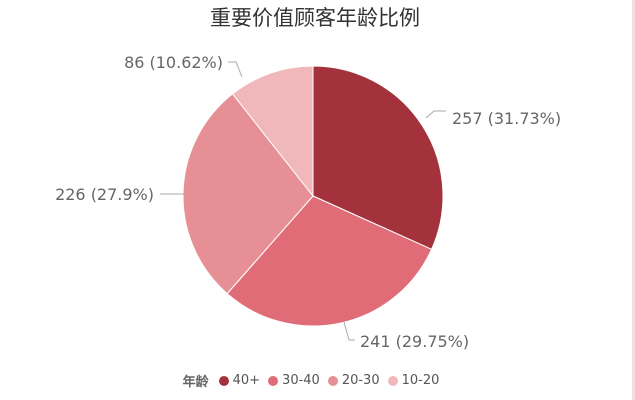 The height and width of the screenshot is (400, 635). I want to click on data-label-40+: 257 (31.73%), so click(506, 118).